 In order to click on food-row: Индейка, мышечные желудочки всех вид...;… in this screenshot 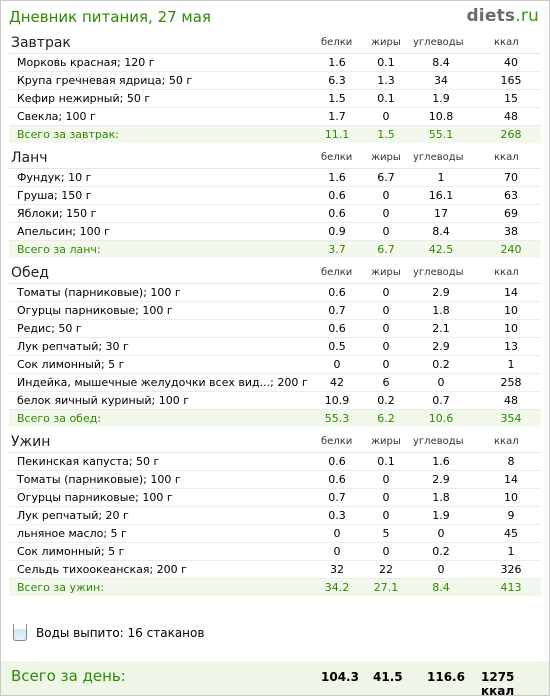, I will do `click(275, 383)`.